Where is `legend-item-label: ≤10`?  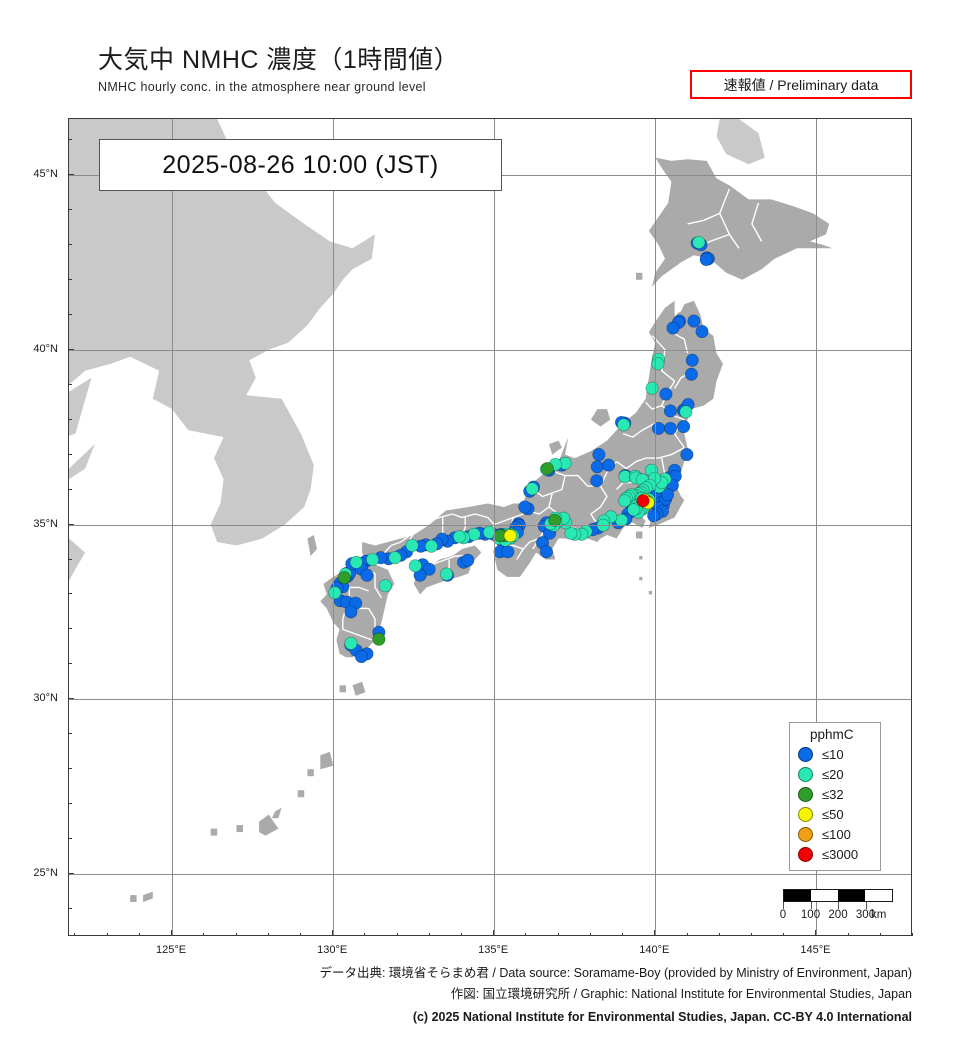
legend-item-label: ≤10 is located at coordinates (833, 754).